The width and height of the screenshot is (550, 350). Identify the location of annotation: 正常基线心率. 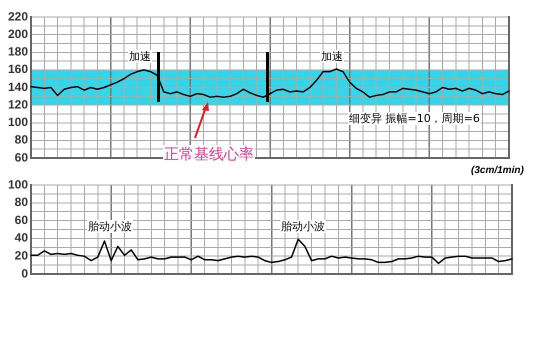
(209, 154).